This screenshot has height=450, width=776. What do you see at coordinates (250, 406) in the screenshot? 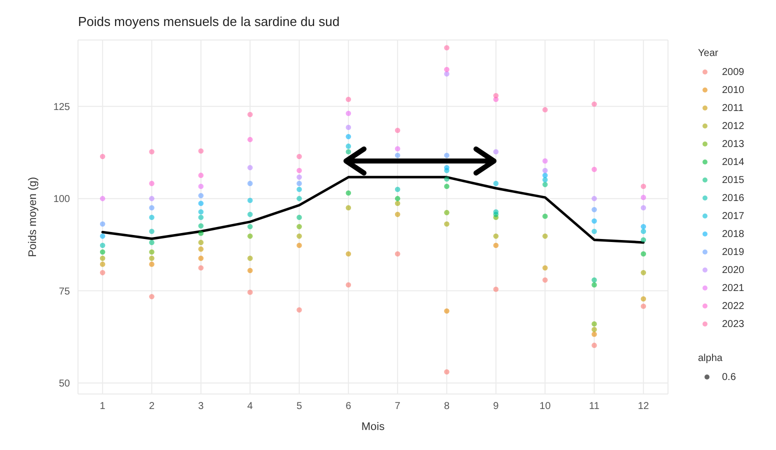
I see `x-tick-label: 4` at bounding box center [250, 406].